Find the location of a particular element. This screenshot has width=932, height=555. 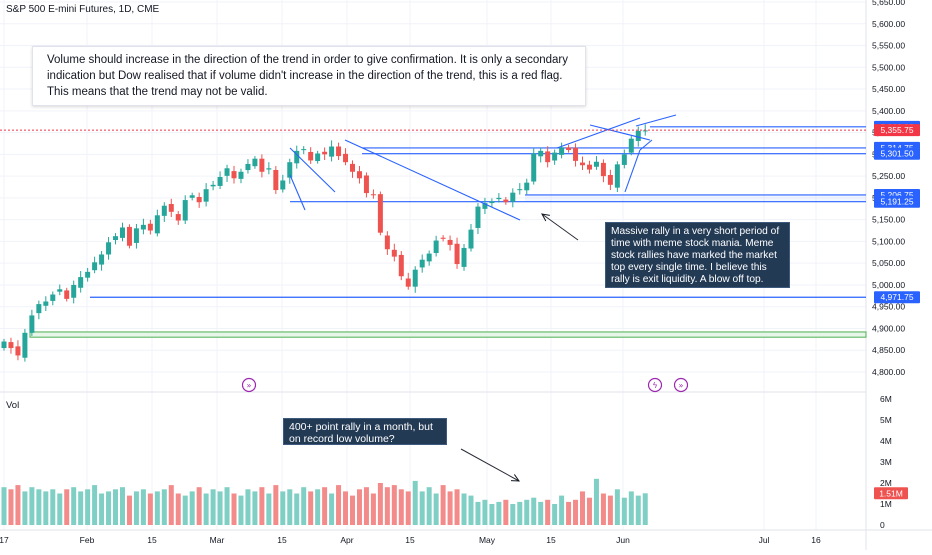

volume-tick-label: 3M is located at coordinates (886, 462).